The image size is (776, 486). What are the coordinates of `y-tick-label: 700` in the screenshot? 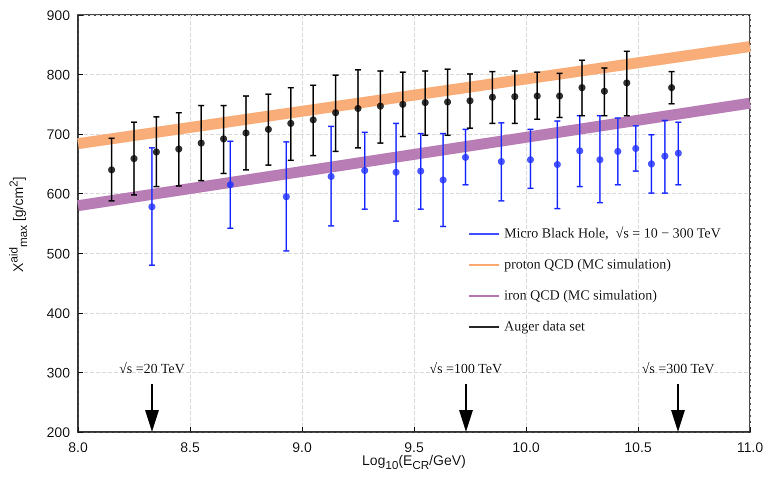 It's located at (58, 134).